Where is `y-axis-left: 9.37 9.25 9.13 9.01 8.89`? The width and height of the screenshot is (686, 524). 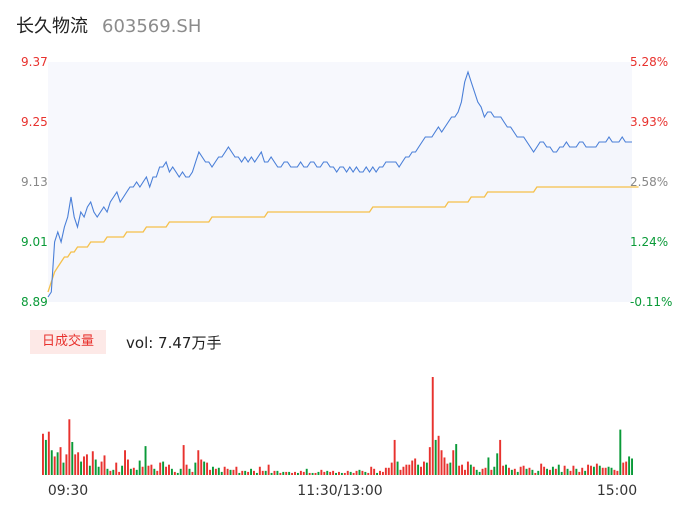
y-axis-left: 9.37 9.25 9.13 9.01 8.89 is located at coordinates (34, 182).